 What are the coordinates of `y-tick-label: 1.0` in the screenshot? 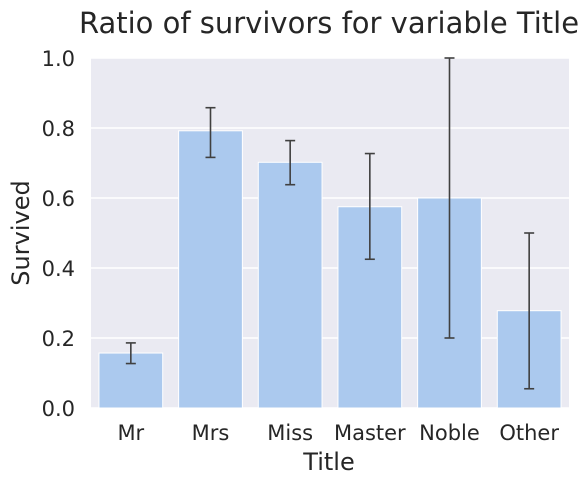 It's located at (58, 59).